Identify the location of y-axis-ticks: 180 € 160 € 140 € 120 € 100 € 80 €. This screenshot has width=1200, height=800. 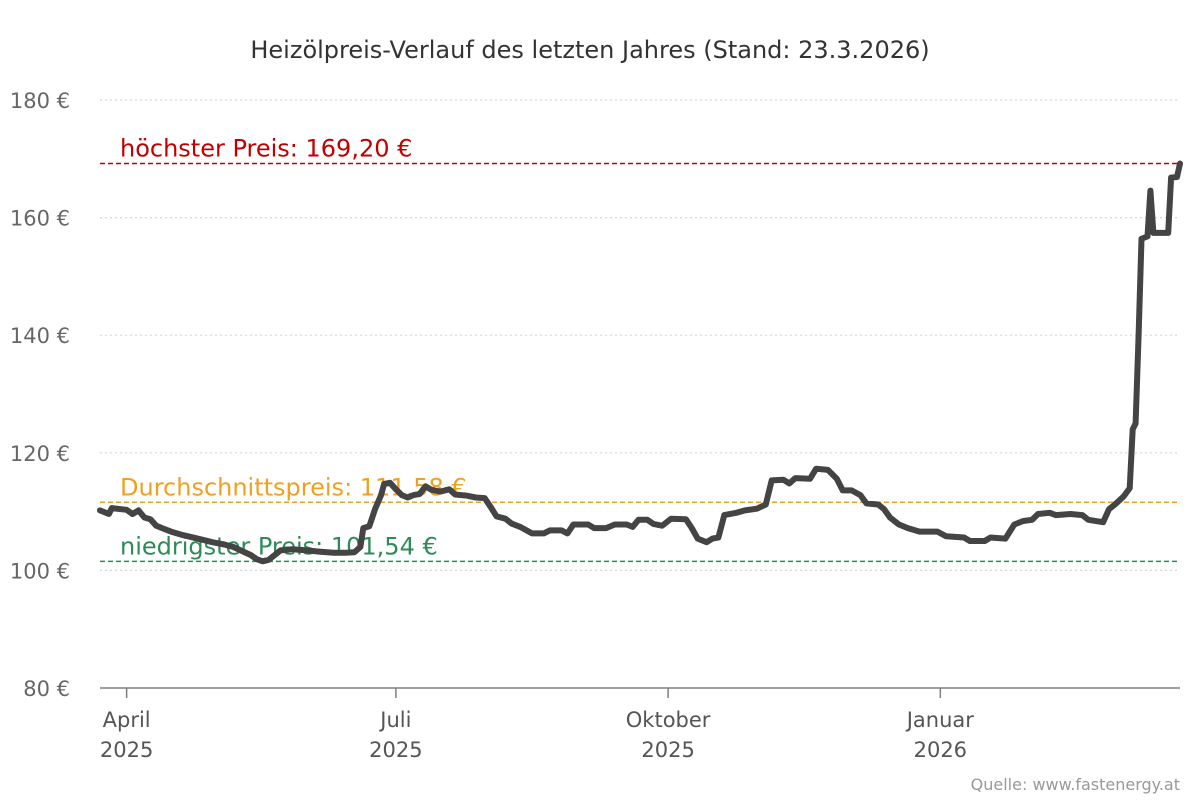
(40, 395).